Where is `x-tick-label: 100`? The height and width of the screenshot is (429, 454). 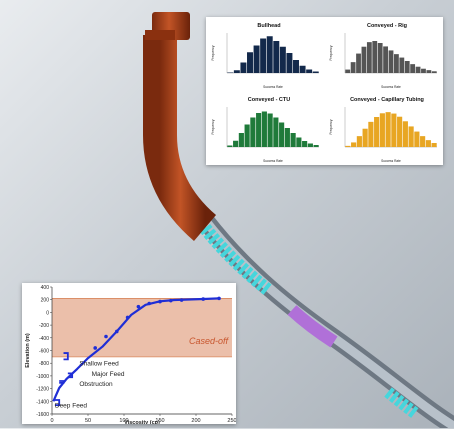 x-tick-label: 100 is located at coordinates (123, 421).